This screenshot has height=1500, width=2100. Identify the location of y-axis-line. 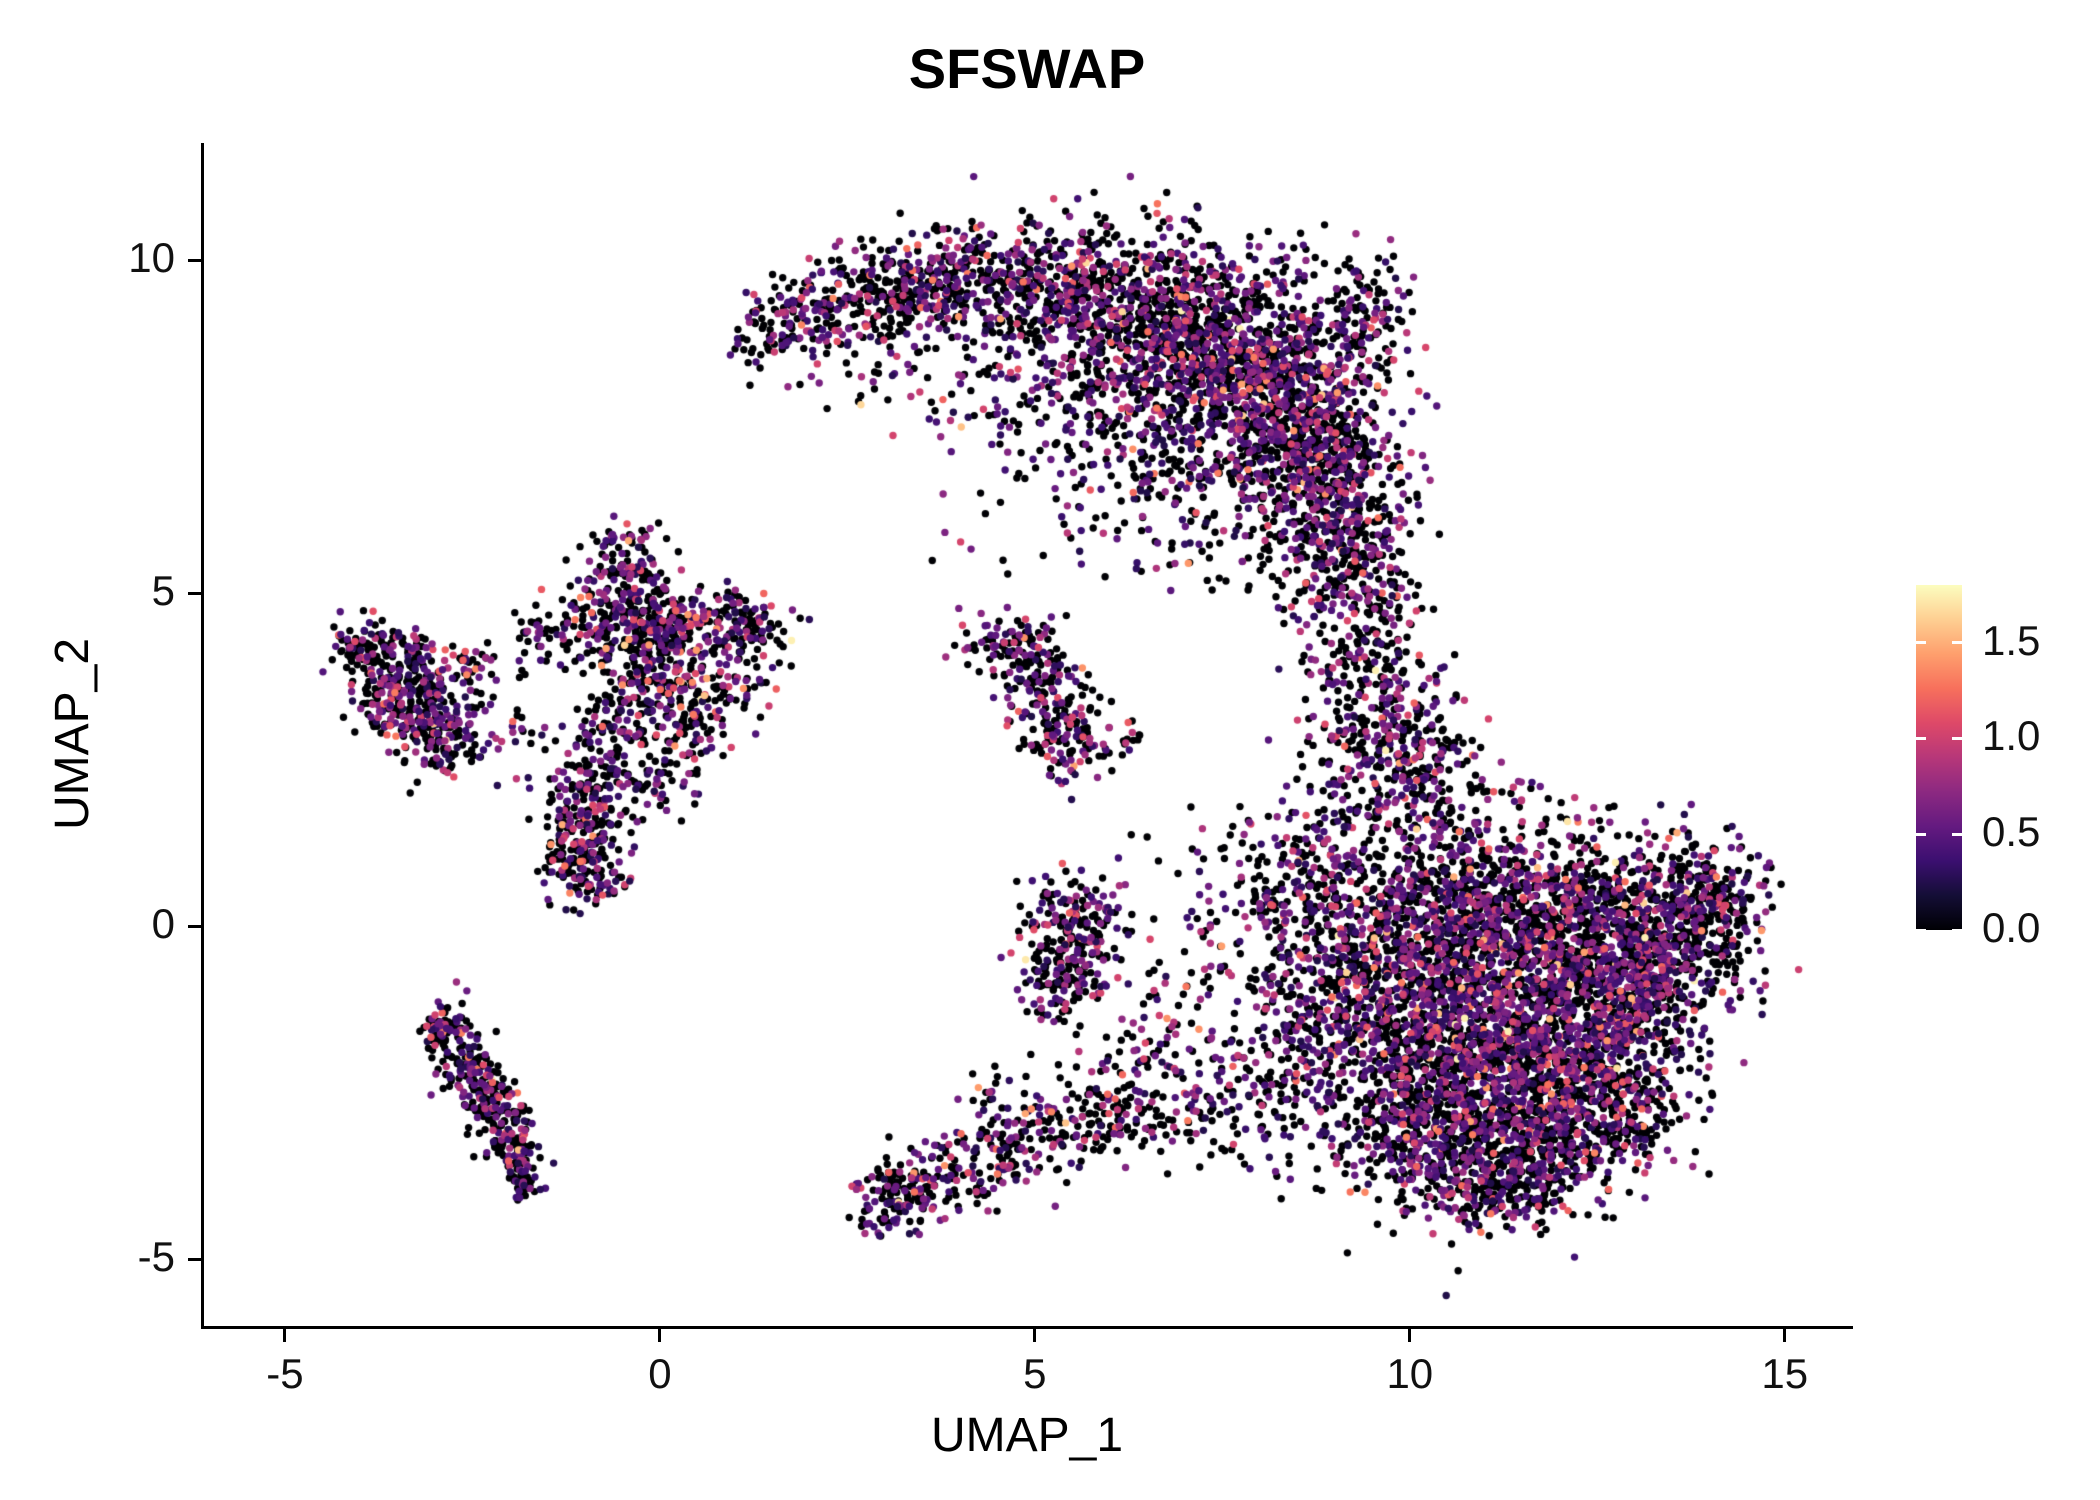
(202, 736).